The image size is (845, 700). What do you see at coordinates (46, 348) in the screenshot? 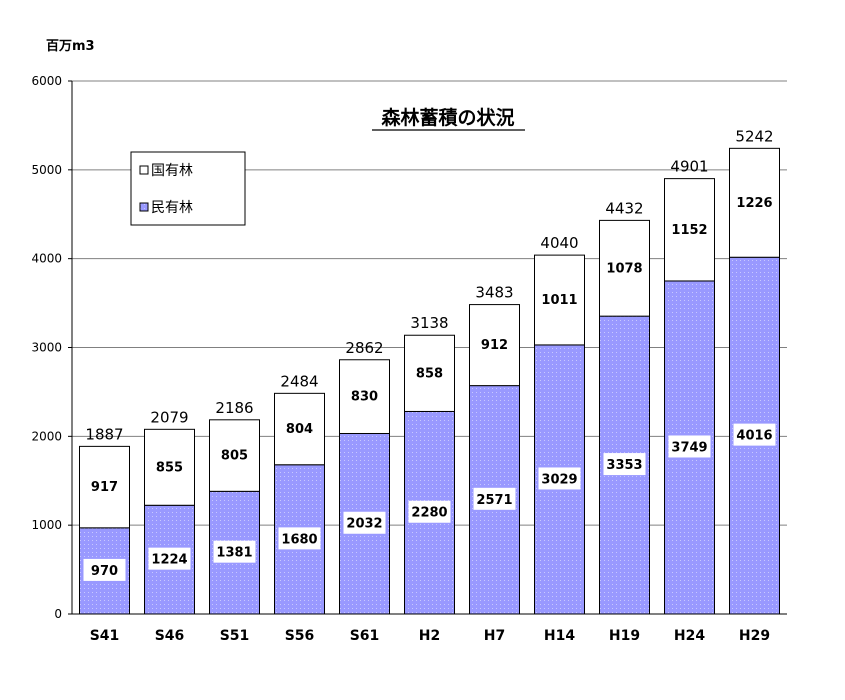
I see `y-tick-label: 3000` at bounding box center [46, 348].